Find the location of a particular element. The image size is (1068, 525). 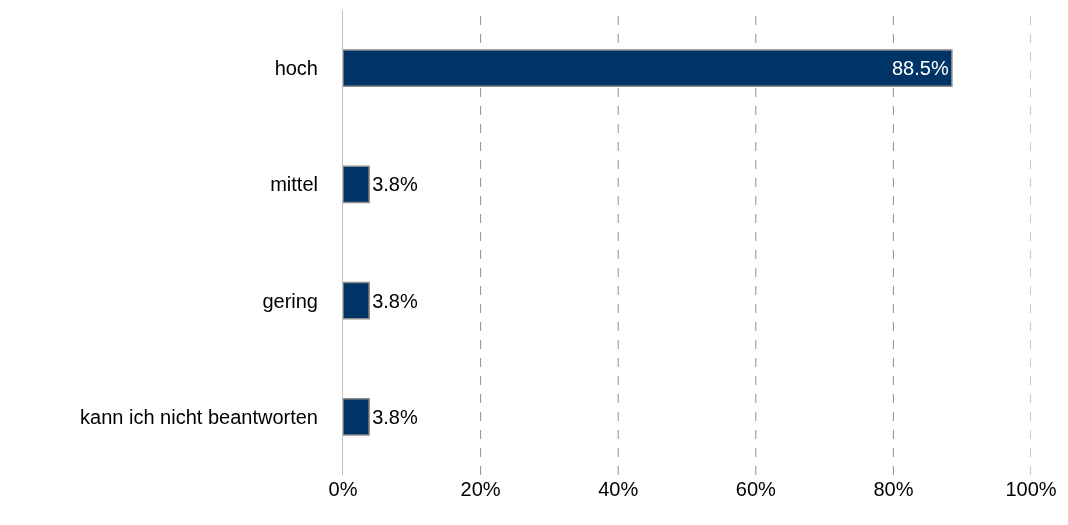

y-tick-label: mittel is located at coordinates (294, 184).